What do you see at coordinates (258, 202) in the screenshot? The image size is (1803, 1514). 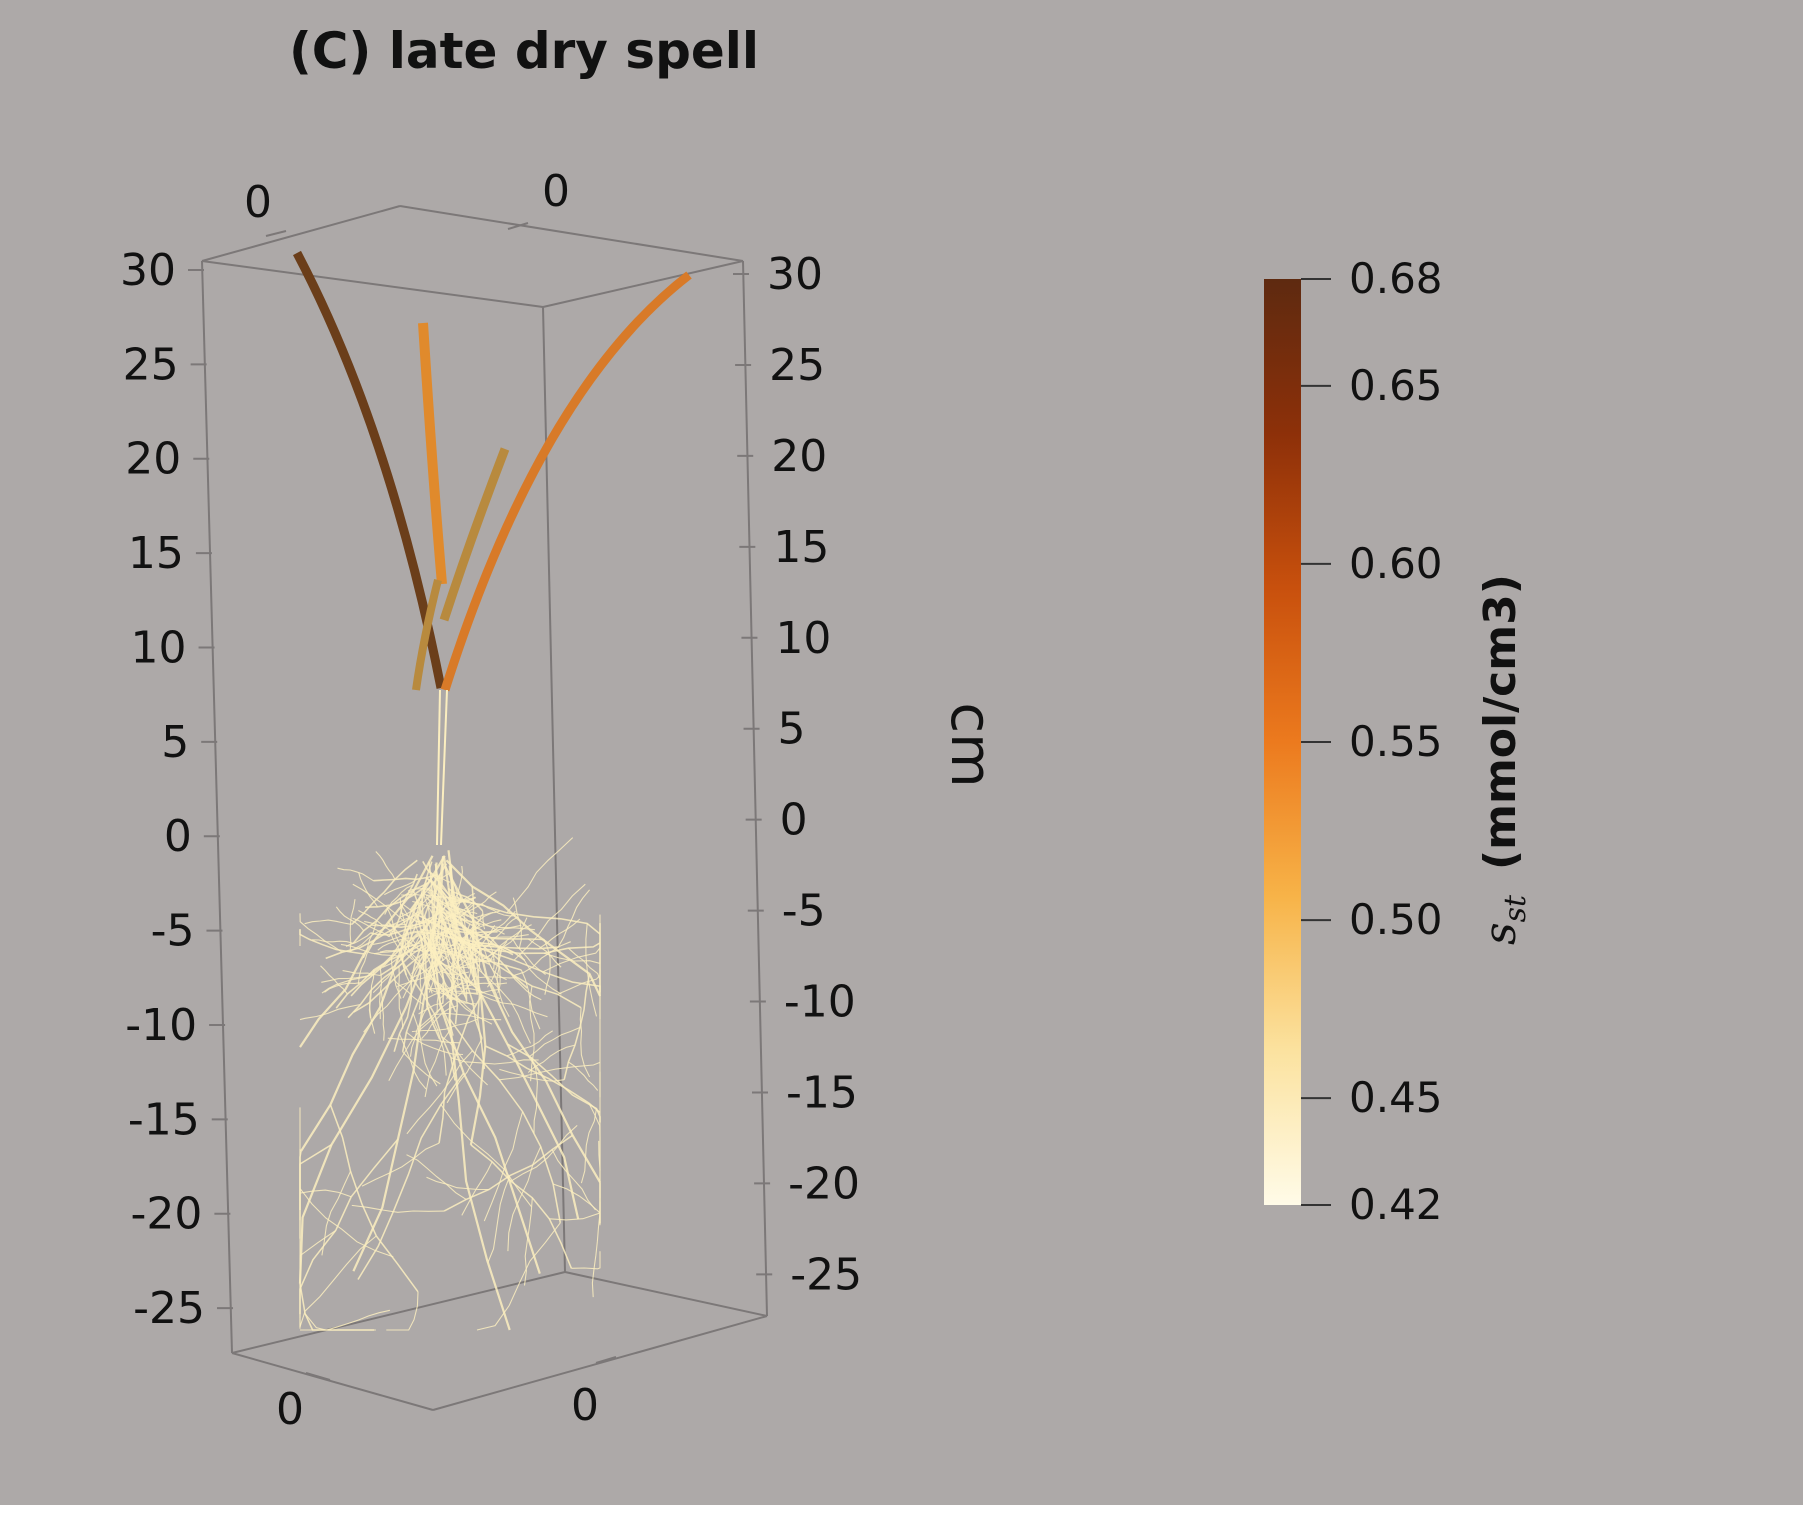 I see `top-tick-label-left: 0` at bounding box center [258, 202].